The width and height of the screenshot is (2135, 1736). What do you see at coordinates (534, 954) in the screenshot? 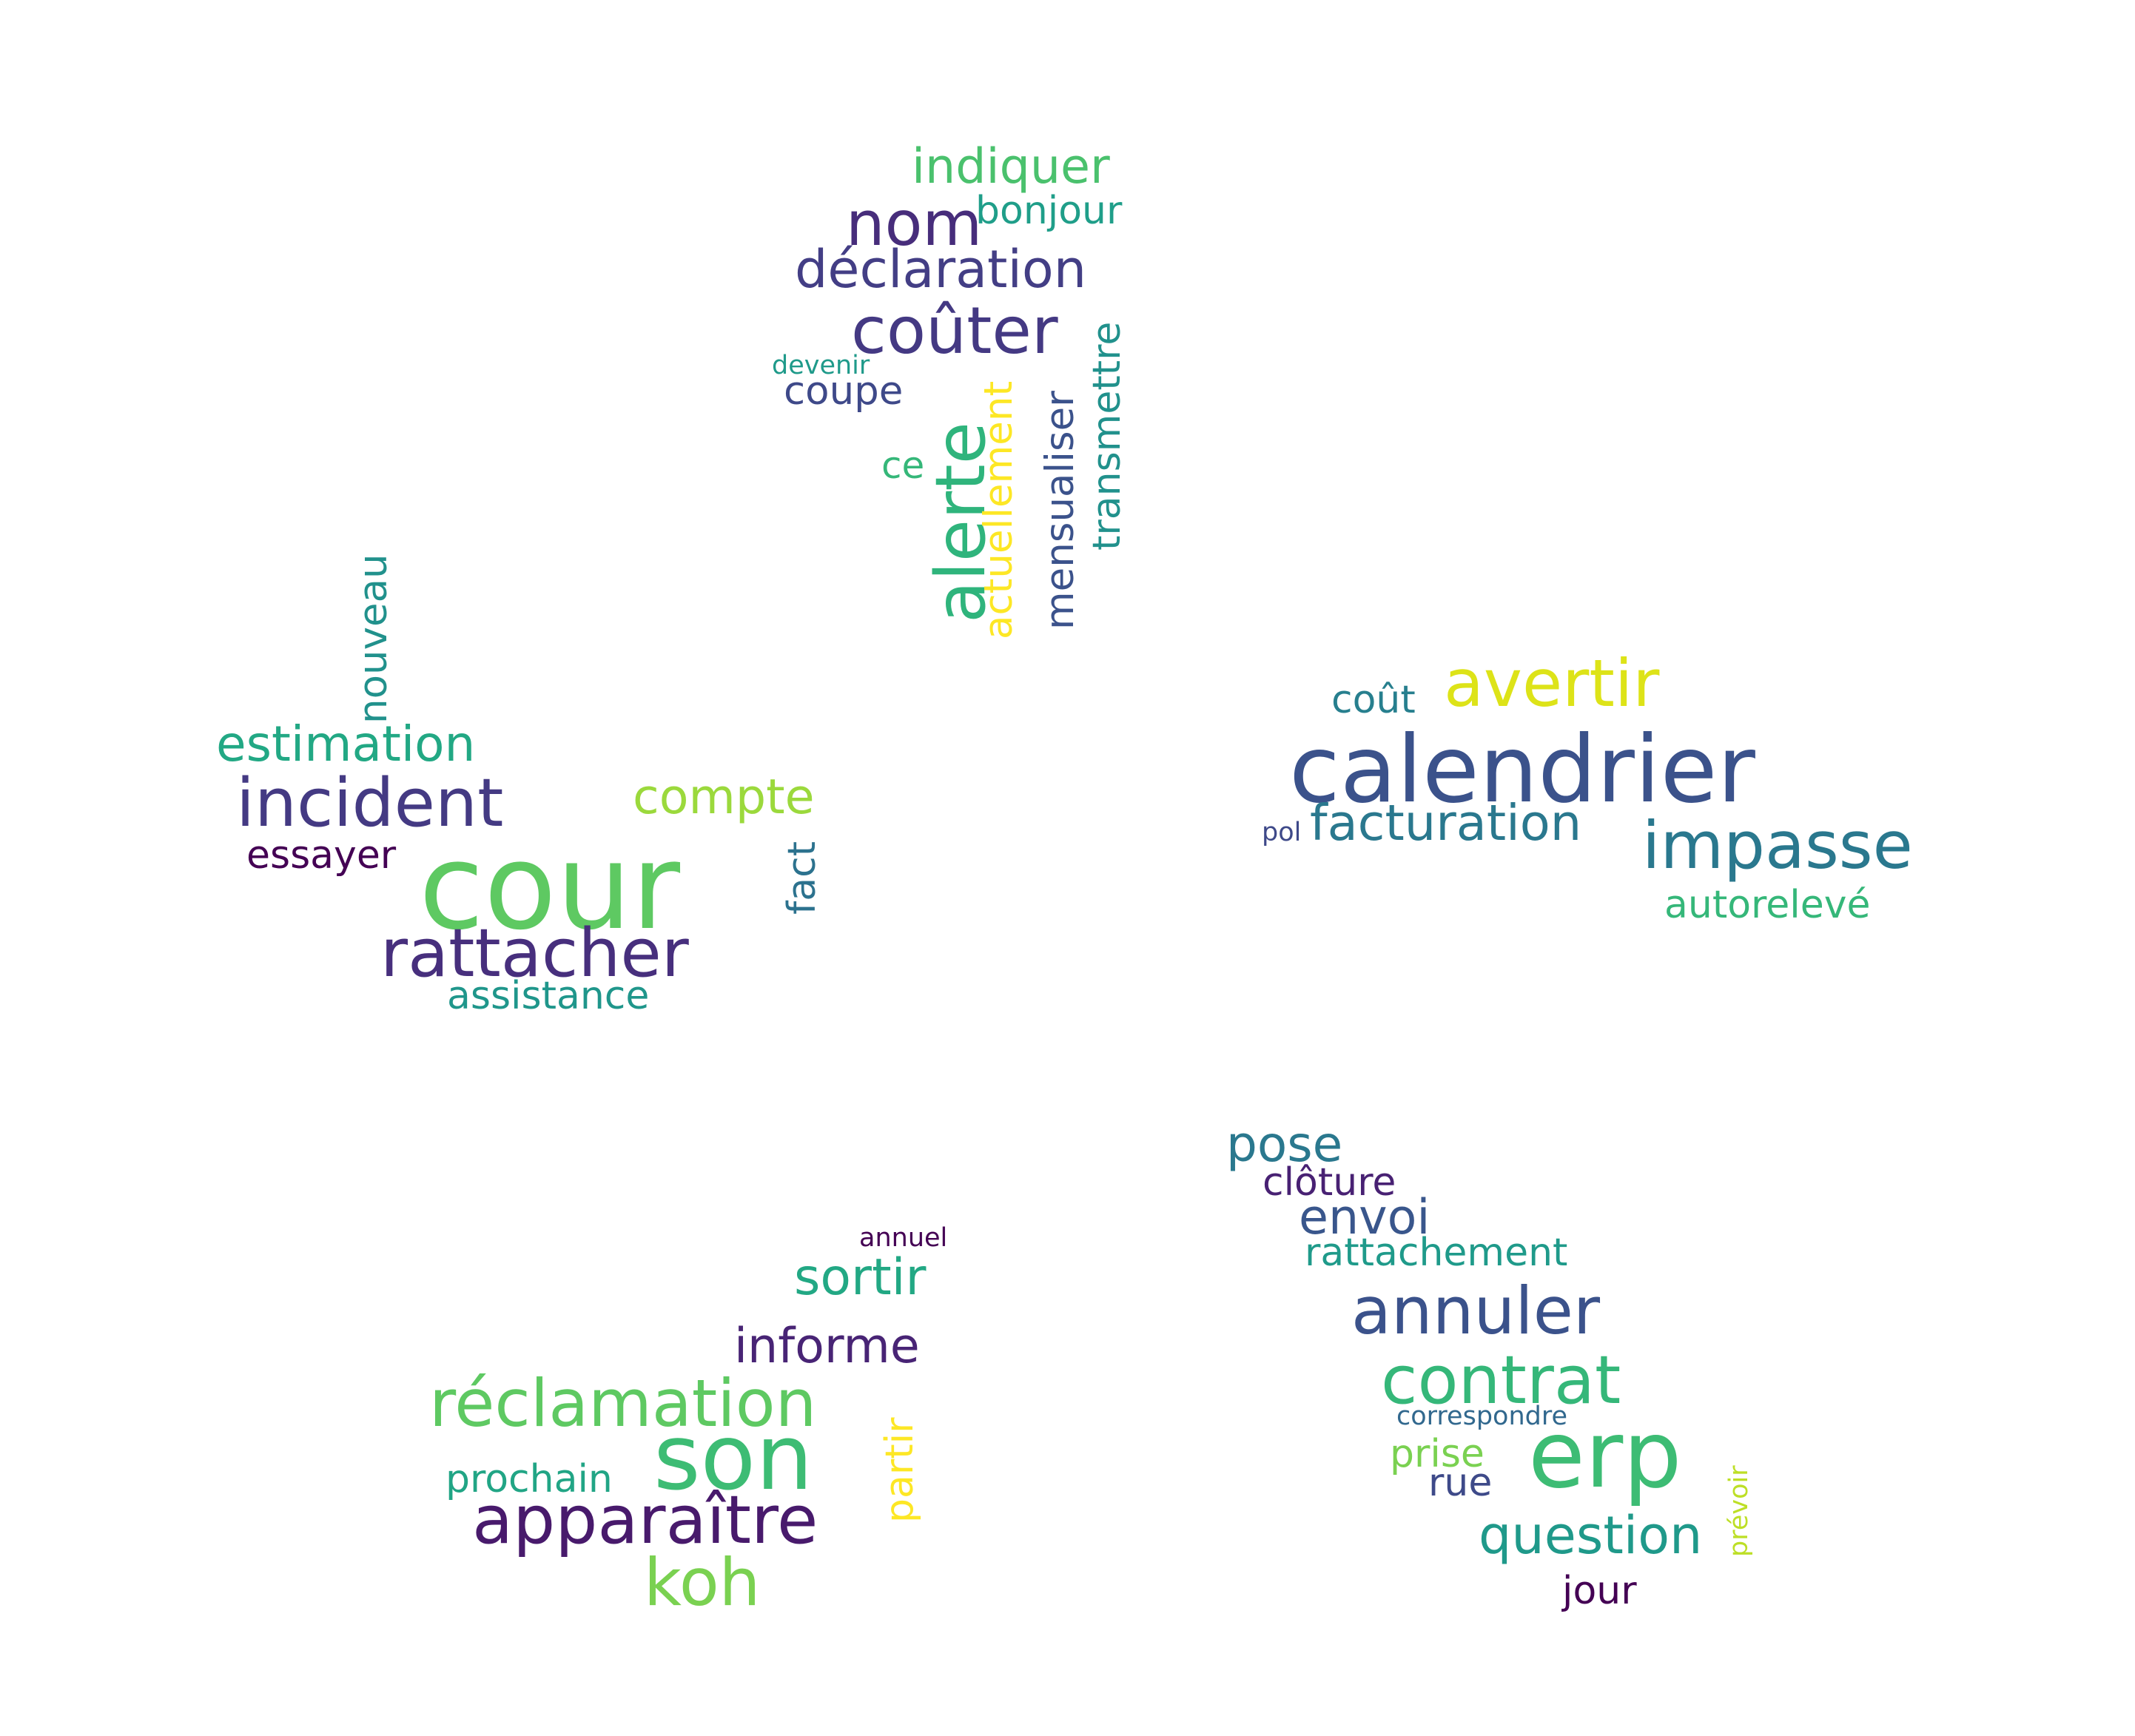
I see `word-rattacher: rattacher` at bounding box center [534, 954].